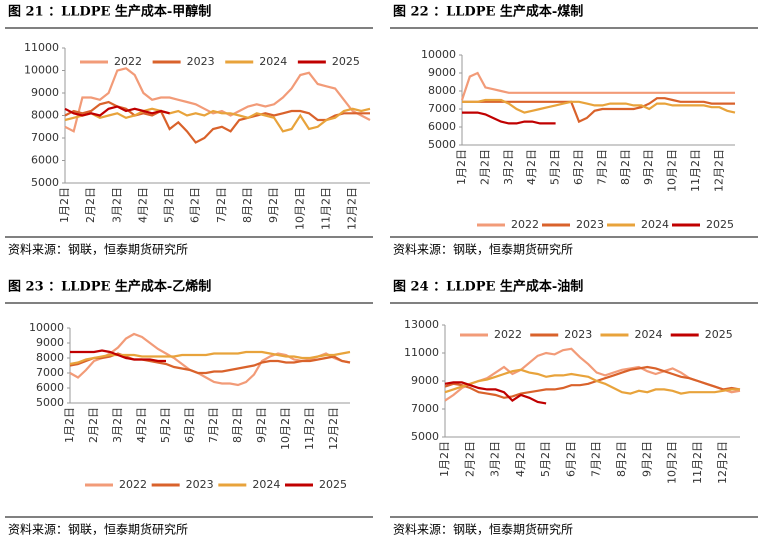 Image resolution: width=760 pixels, height=554 pixels. I want to click on y-tick-label: 13000, so click(421, 324).